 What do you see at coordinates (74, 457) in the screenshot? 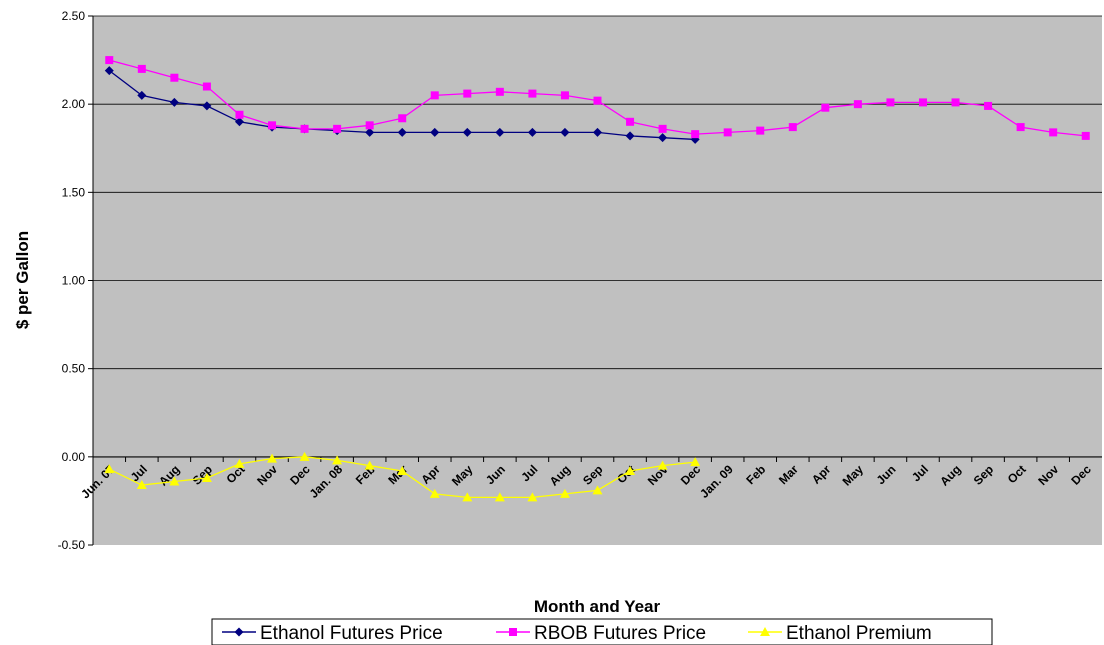
I see `y-tick-label: 0.00` at bounding box center [74, 457].